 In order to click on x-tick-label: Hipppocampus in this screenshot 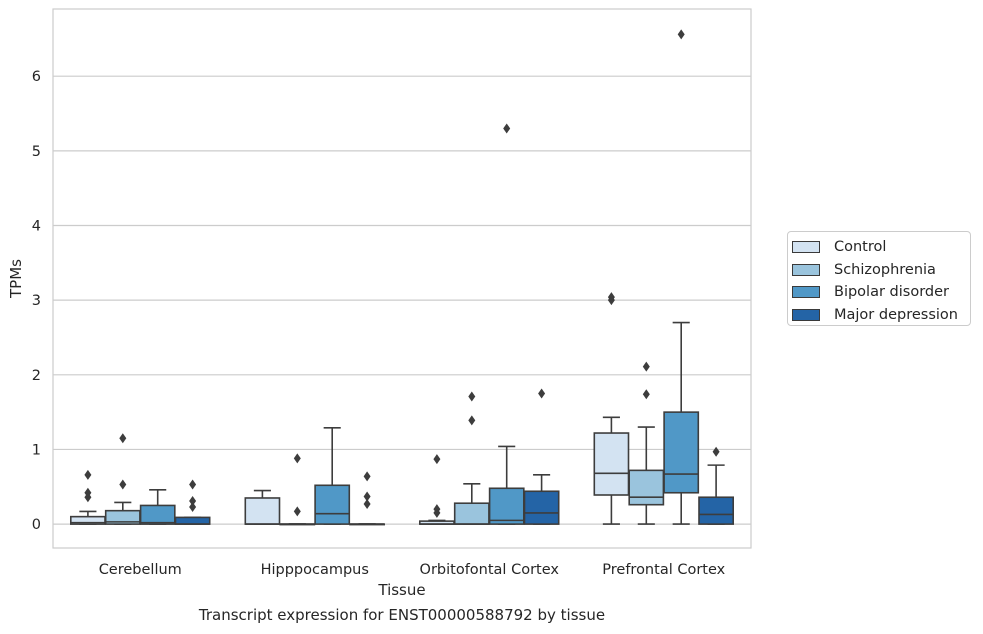, I will do `click(315, 570)`.